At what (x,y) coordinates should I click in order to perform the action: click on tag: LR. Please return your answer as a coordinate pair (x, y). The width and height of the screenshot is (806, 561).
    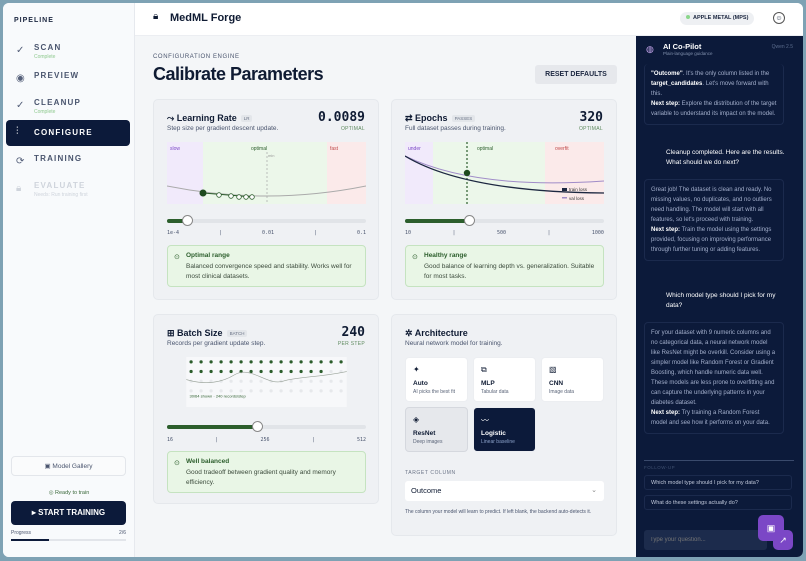
    Looking at the image, I should click on (246, 119).